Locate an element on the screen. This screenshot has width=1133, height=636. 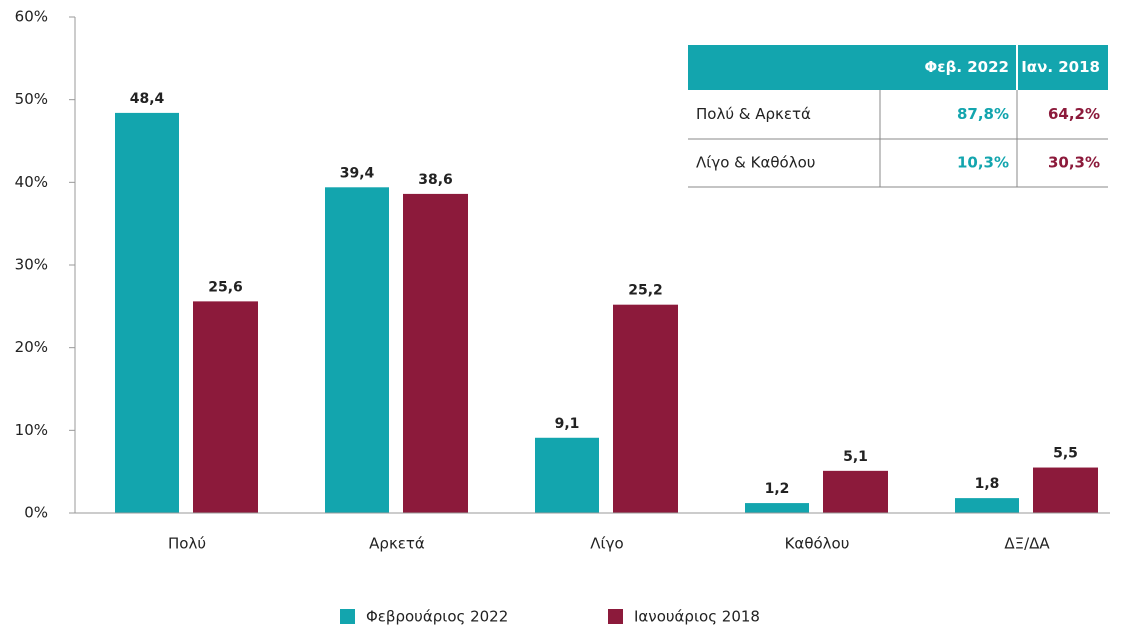
y-tick-label: 30% is located at coordinates (31, 265).